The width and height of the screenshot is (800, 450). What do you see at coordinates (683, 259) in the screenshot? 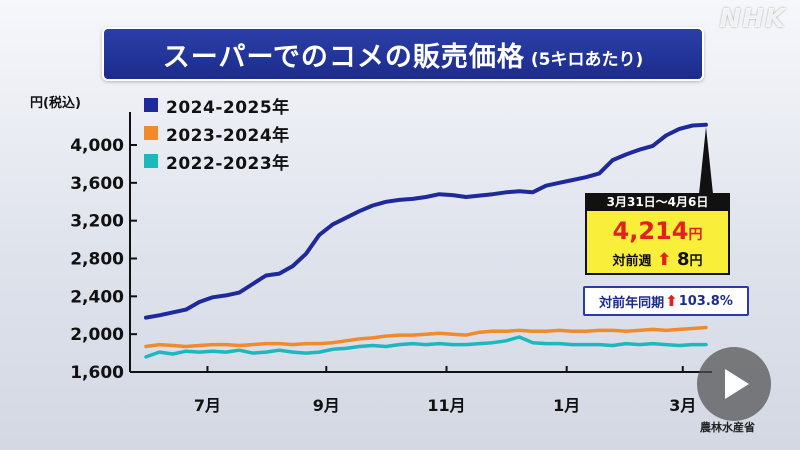
I see `weekly-change-value: 8` at bounding box center [683, 259].